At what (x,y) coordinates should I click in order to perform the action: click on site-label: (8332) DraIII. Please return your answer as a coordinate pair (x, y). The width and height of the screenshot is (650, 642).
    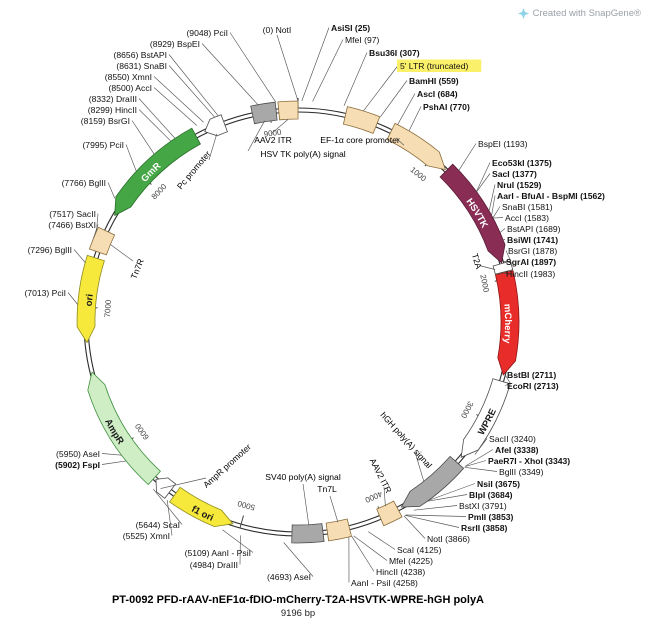
    Looking at the image, I should click on (113, 99).